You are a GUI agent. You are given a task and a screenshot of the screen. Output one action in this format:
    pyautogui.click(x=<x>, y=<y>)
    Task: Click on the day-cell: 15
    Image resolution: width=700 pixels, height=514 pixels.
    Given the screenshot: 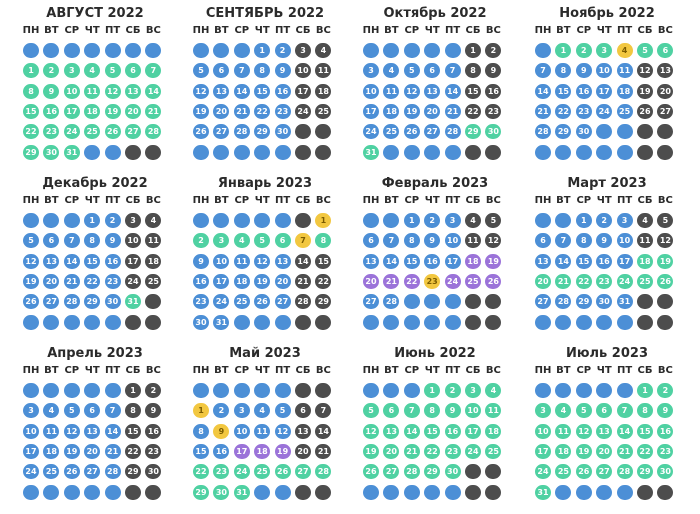 What is the action you would take?
    pyautogui.click(x=432, y=431)
    